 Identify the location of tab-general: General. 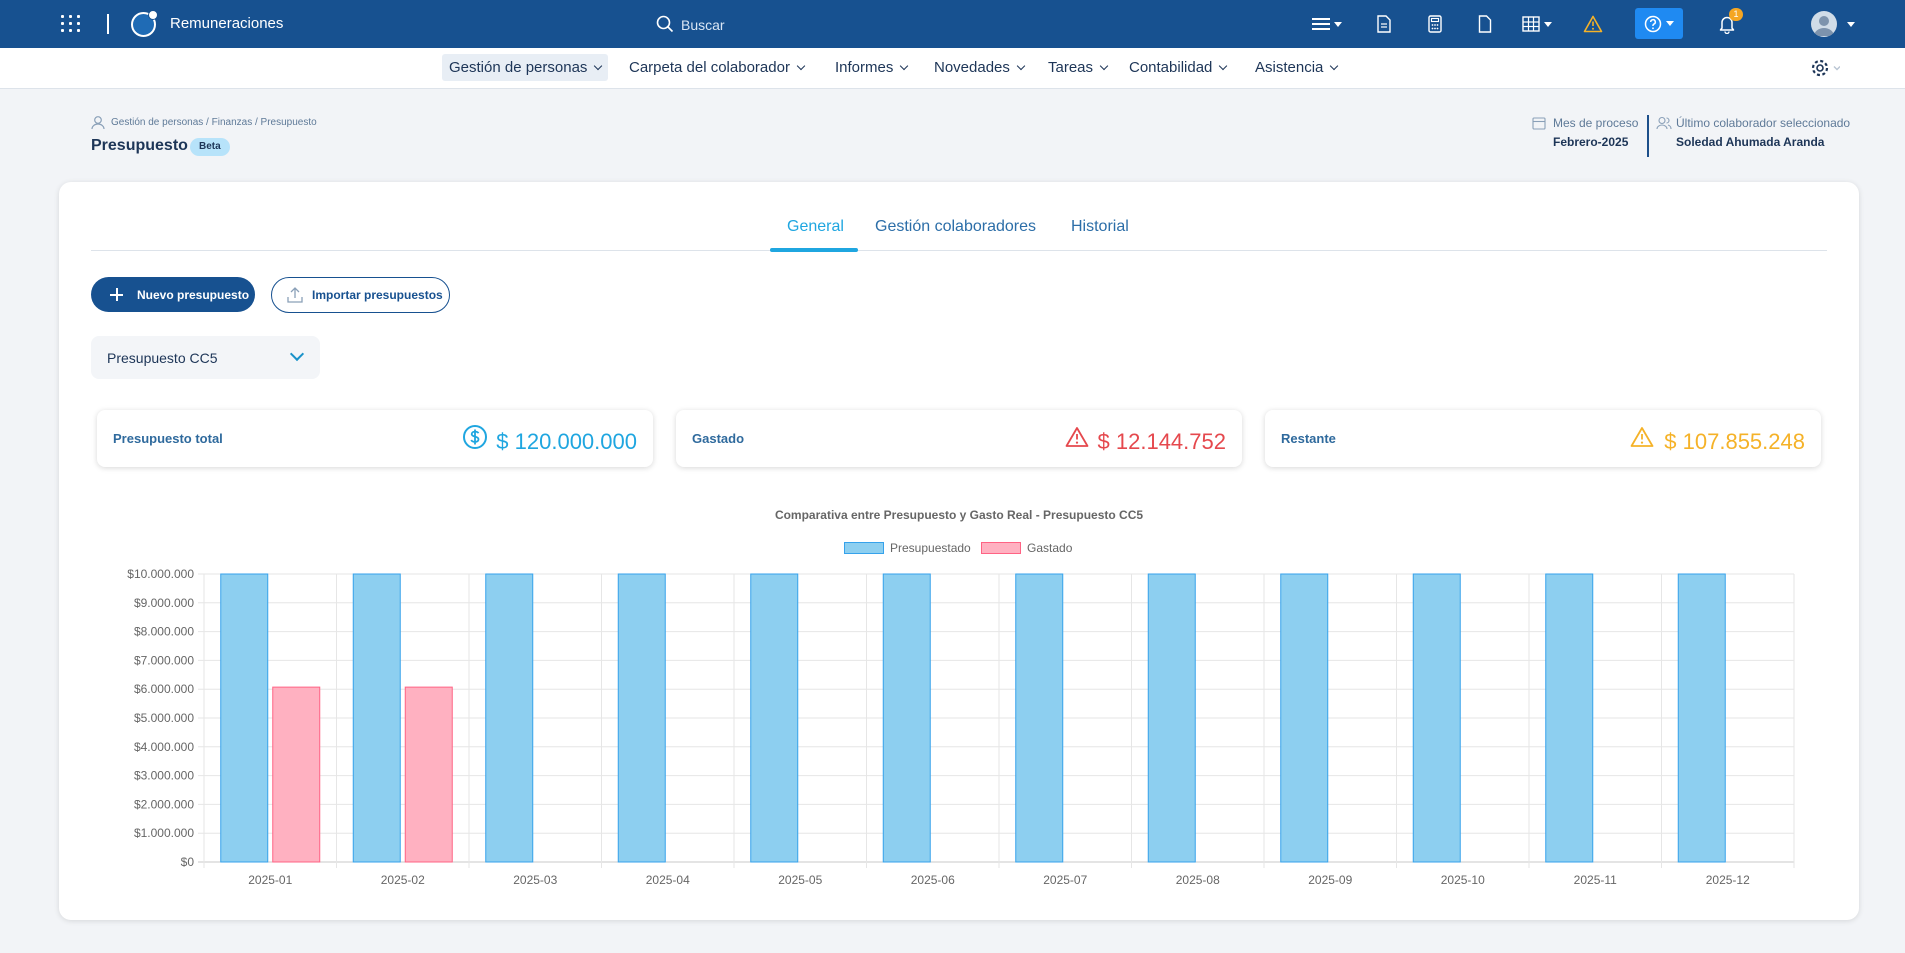
(815, 226).